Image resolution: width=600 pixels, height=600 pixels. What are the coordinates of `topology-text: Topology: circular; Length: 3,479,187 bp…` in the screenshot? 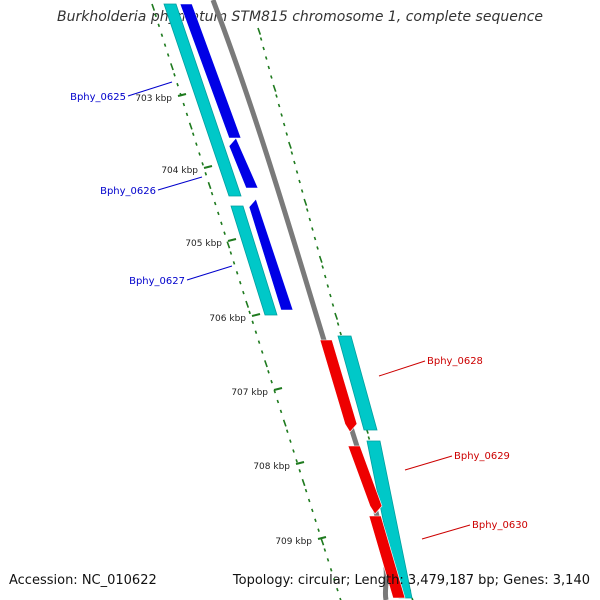 It's located at (411, 580).